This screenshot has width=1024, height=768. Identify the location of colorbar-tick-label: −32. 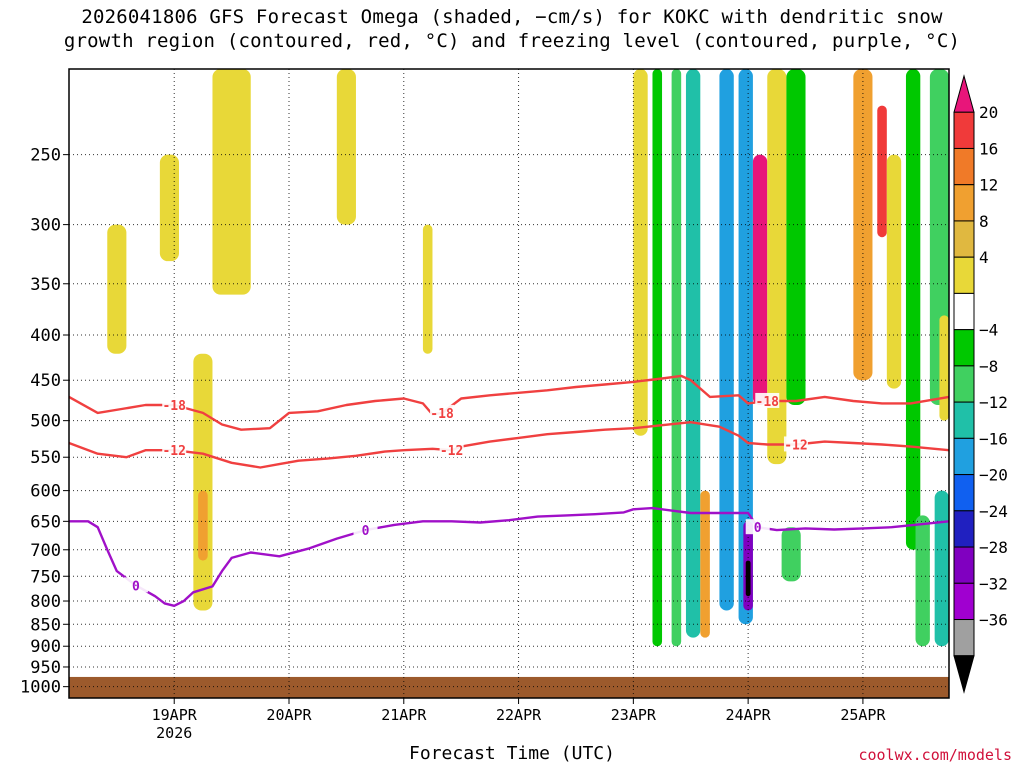
(993, 583).